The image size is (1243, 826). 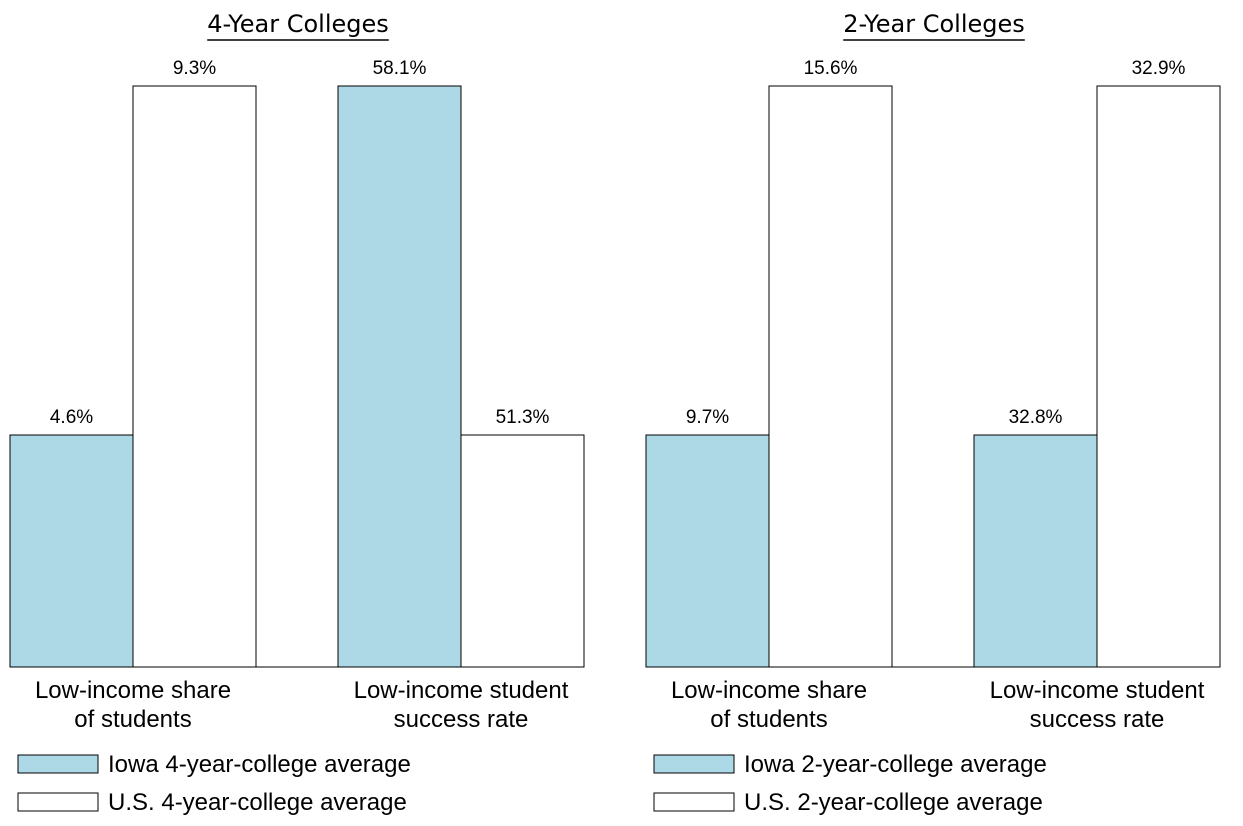 What do you see at coordinates (1159, 68) in the screenshot?
I see `data-label: 32.9%` at bounding box center [1159, 68].